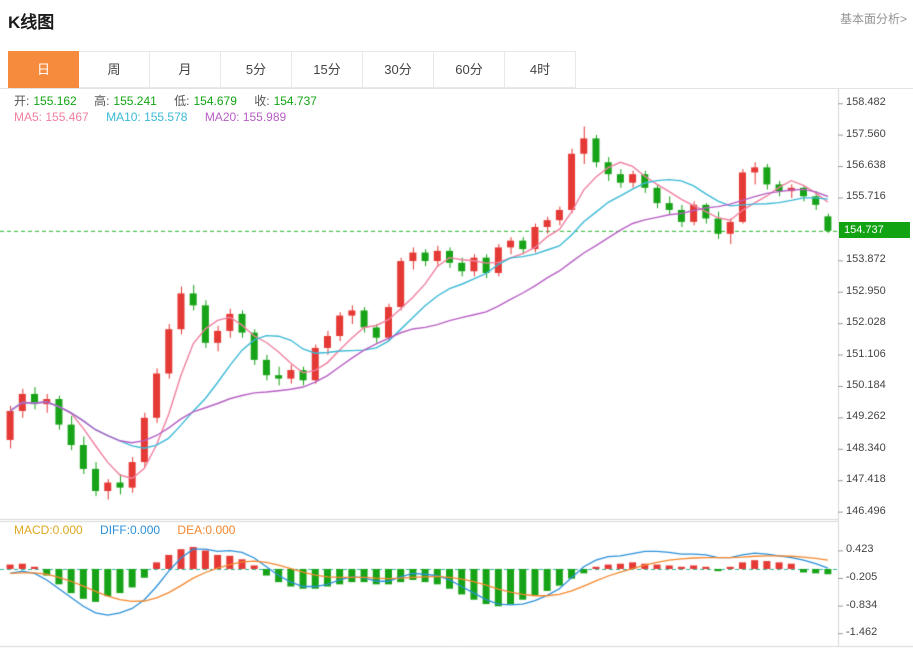 This screenshot has height=649, width=913. I want to click on close-value: 154.737, so click(295, 101).